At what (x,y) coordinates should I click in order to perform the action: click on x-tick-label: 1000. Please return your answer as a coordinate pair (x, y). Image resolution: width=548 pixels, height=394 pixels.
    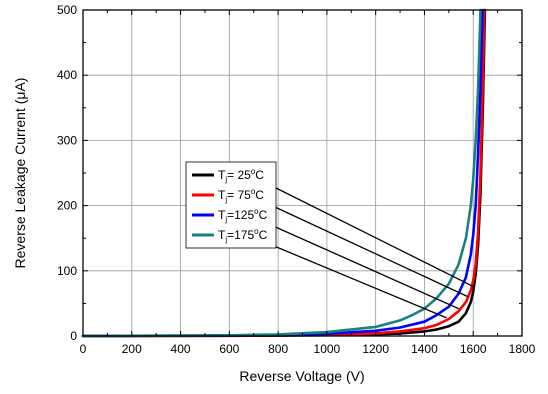
    Looking at the image, I should click on (327, 349).